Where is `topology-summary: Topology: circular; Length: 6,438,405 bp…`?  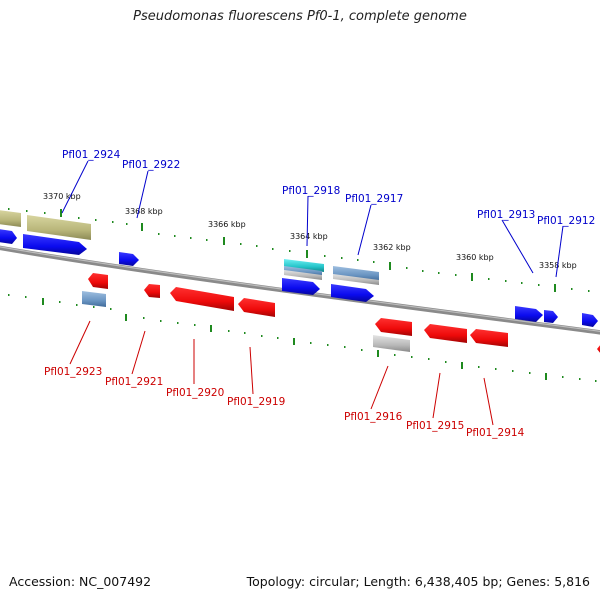 topology-summary: Topology: circular; Length: 6,438,405 bp… is located at coordinates (418, 581).